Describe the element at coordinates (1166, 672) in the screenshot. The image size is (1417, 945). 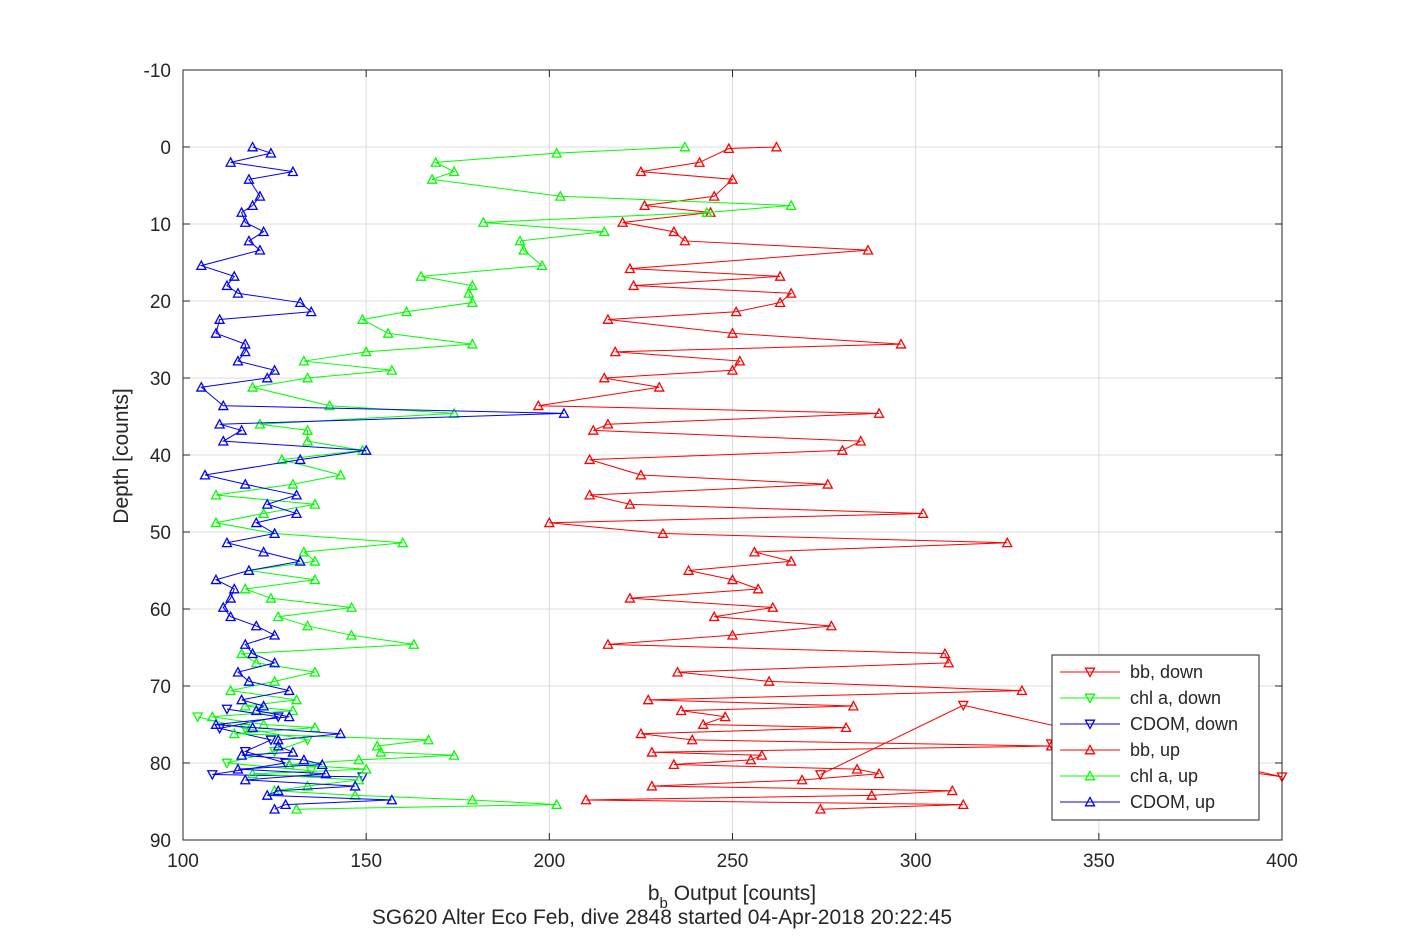
I see `legend-label: bb, down` at that location.